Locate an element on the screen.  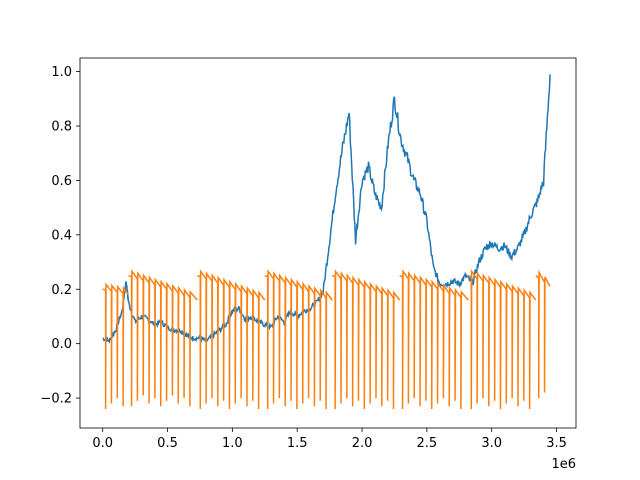
y-tick-label: −0.2 is located at coordinates (56, 399).